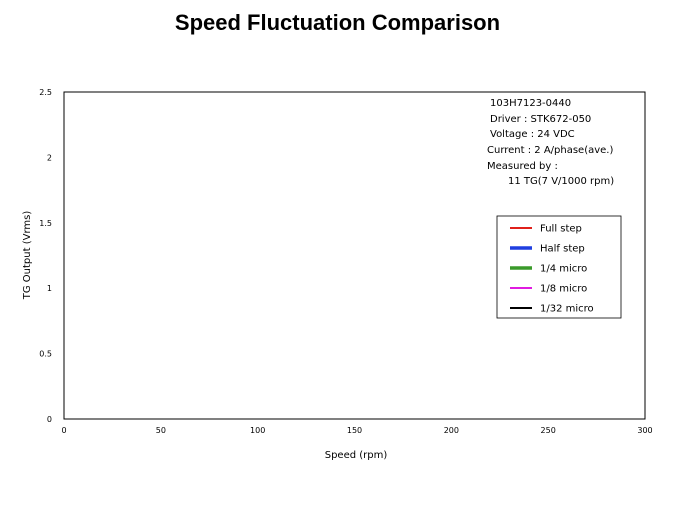 This screenshot has height=506, width=675. What do you see at coordinates (27, 256) in the screenshot?
I see `y-axis-label: TG Output (Vrms)` at bounding box center [27, 256].